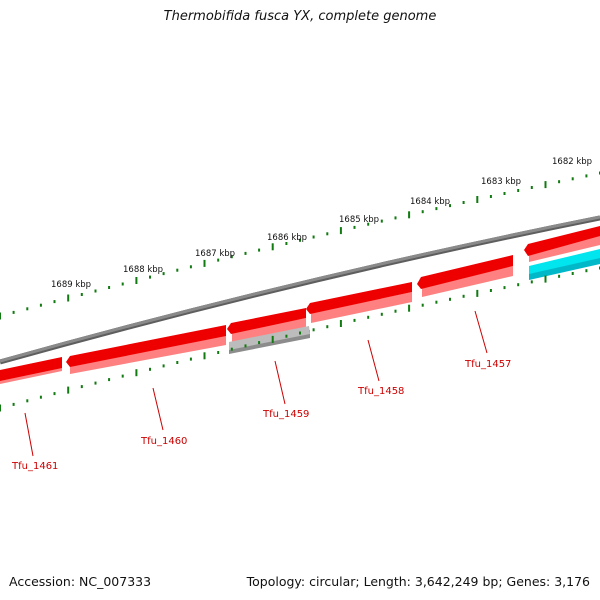  Describe the element at coordinates (430, 202) in the screenshot. I see `scale-label: 1684 kbp` at that location.